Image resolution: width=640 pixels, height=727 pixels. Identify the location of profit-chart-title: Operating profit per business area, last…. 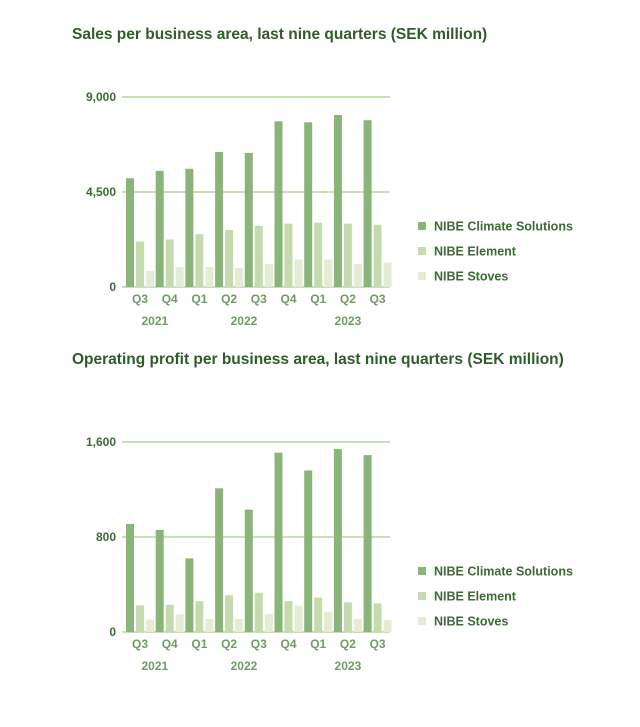
(318, 359).